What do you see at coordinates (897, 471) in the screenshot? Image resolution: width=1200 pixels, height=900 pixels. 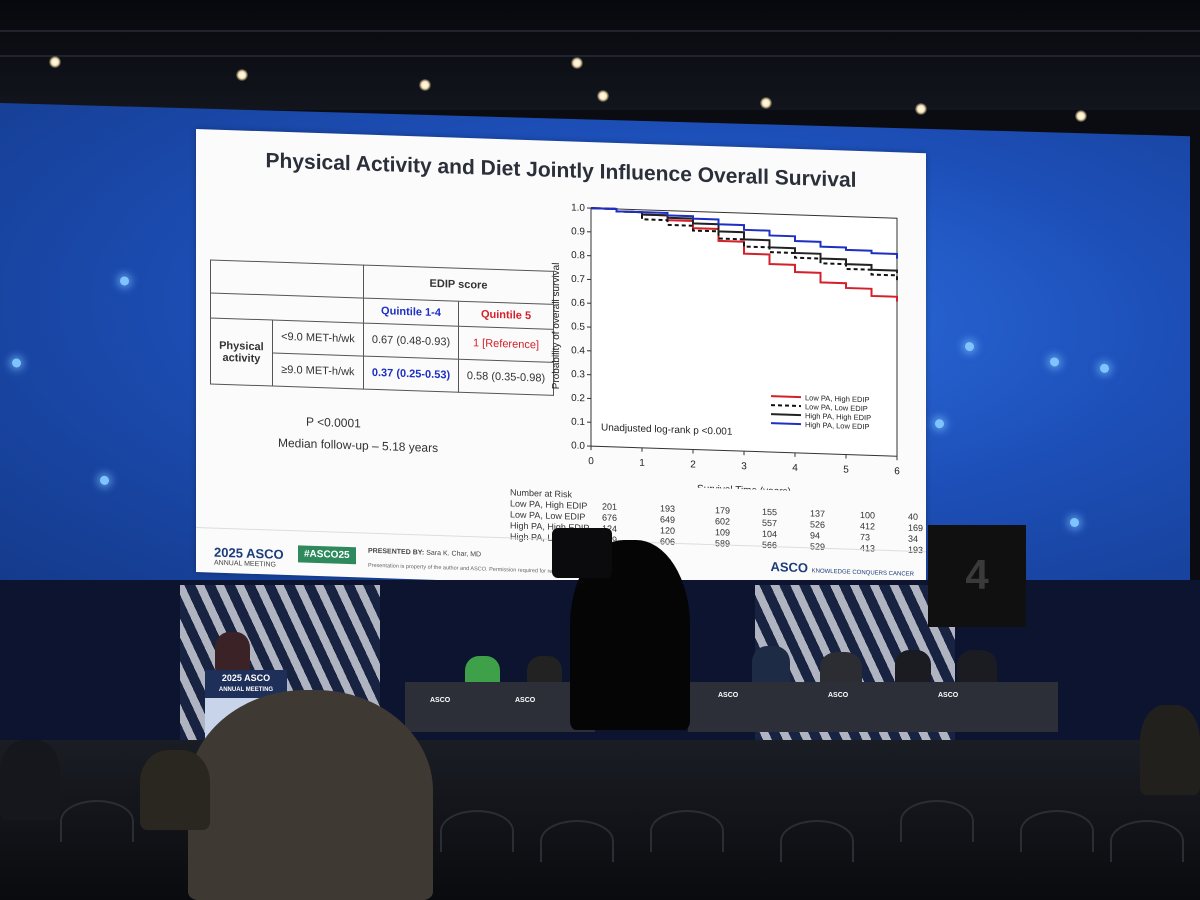 I see `x-tick-label: 6` at bounding box center [897, 471].